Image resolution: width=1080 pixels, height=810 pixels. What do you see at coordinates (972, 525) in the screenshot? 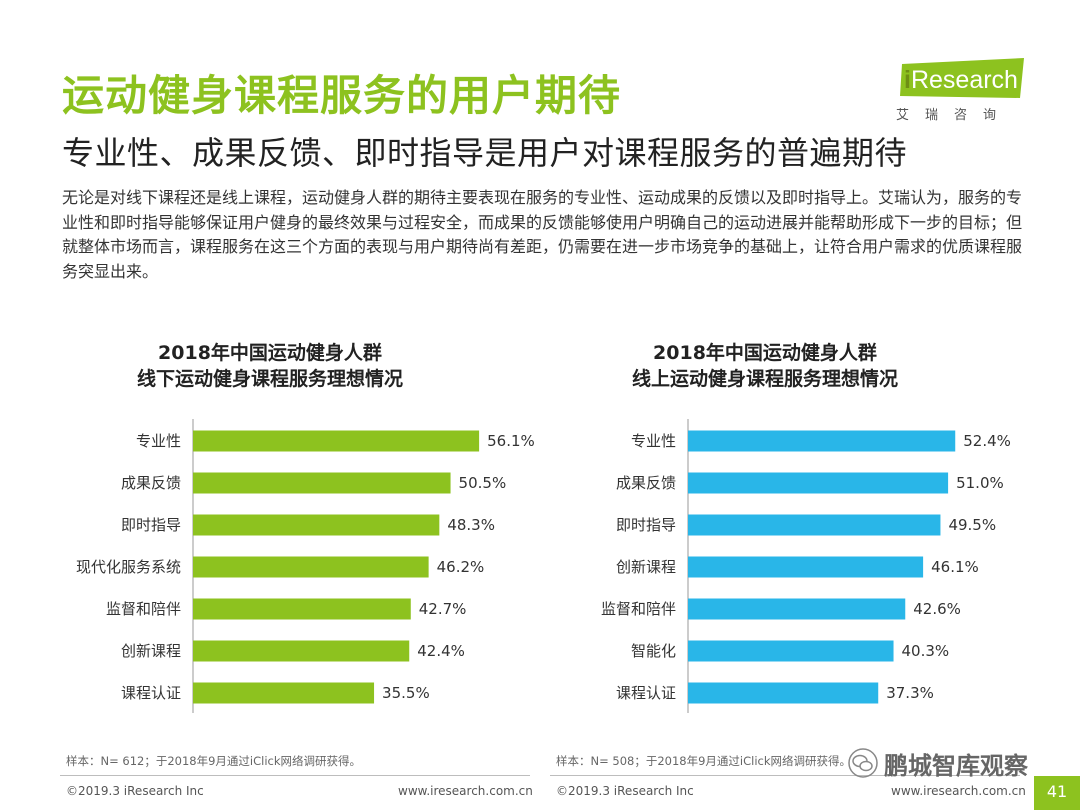
I see `value-label: 49.5%` at bounding box center [972, 525].